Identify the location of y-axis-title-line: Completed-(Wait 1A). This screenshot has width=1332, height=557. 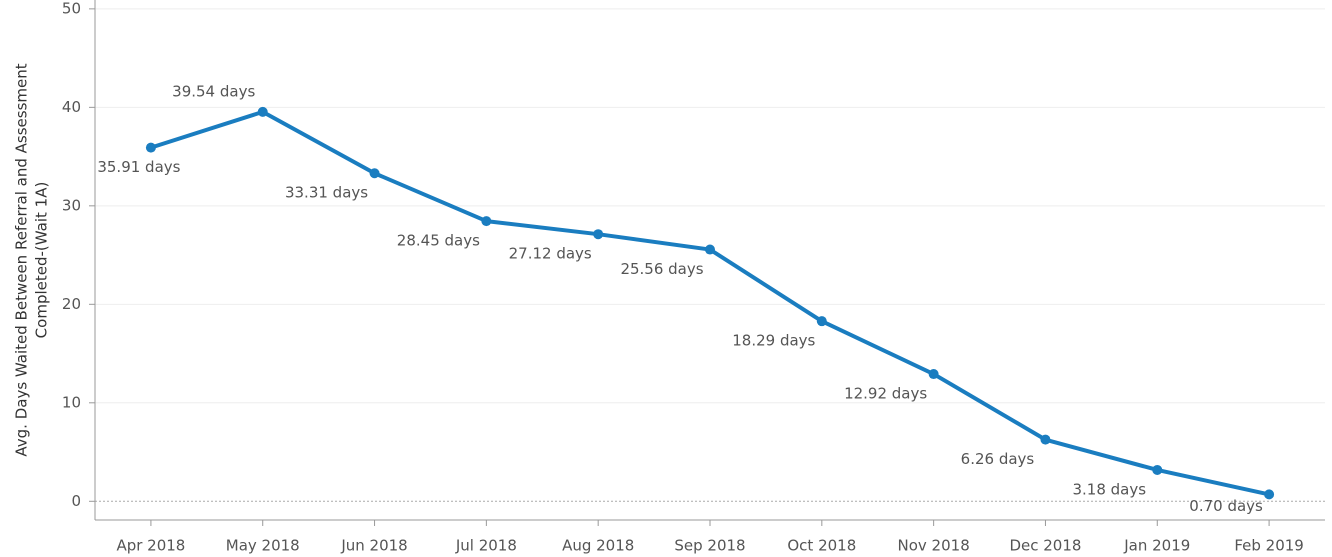
(42, 260).